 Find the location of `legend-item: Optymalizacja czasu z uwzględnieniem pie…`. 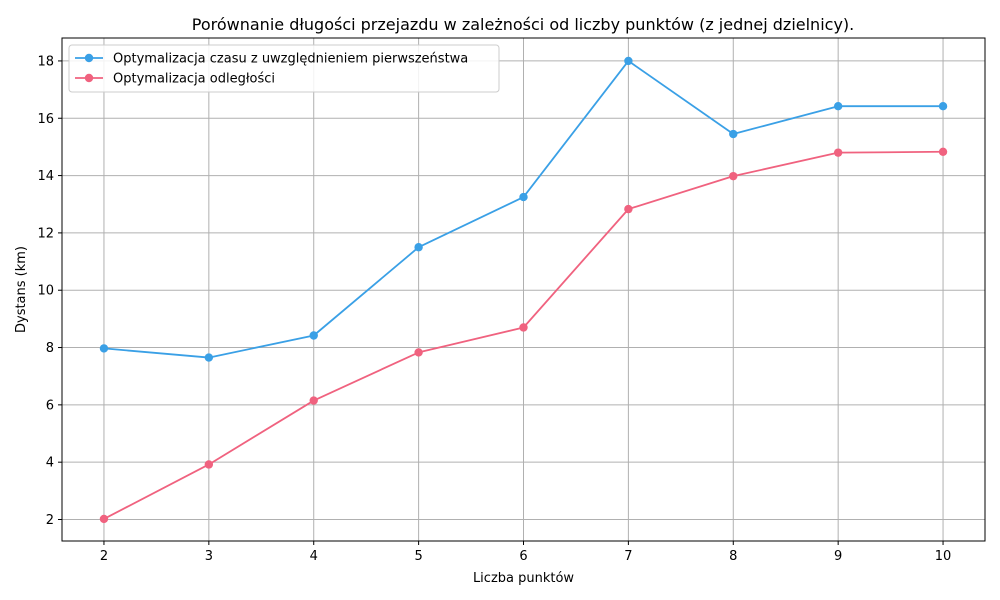

legend-item: Optymalizacja czasu z uwzględnieniem pie… is located at coordinates (271, 59).